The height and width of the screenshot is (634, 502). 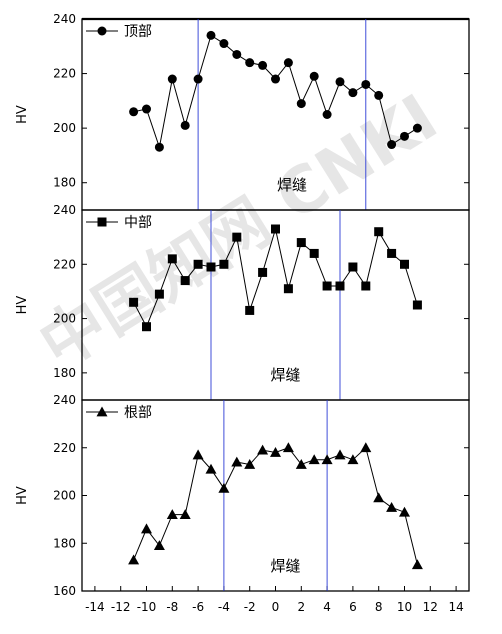 What do you see at coordinates (404, 607) in the screenshot?
I see `x-tick-label: 10` at bounding box center [404, 607].